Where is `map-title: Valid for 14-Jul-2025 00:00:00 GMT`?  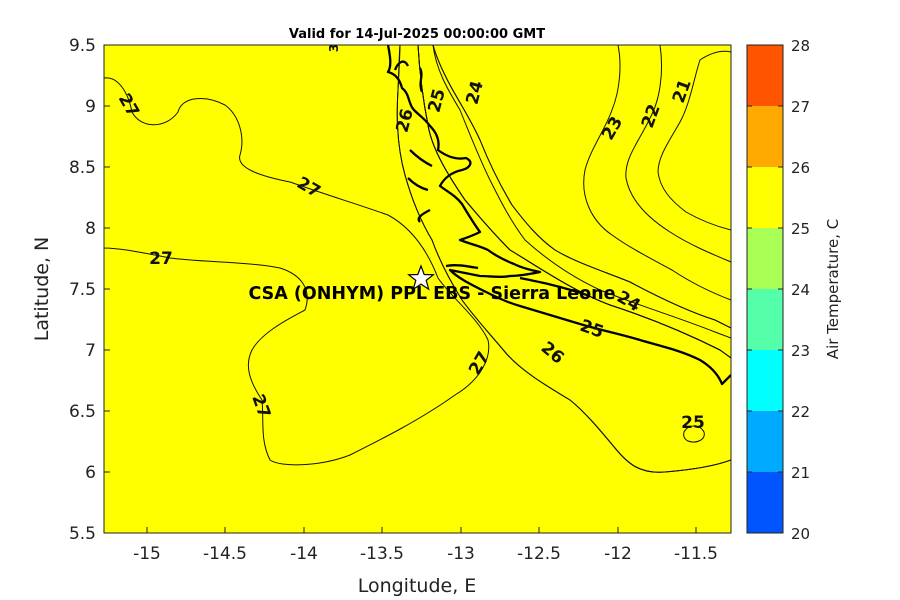 map-title: Valid for 14-Jul-2025 00:00:00 GMT is located at coordinates (417, 34).